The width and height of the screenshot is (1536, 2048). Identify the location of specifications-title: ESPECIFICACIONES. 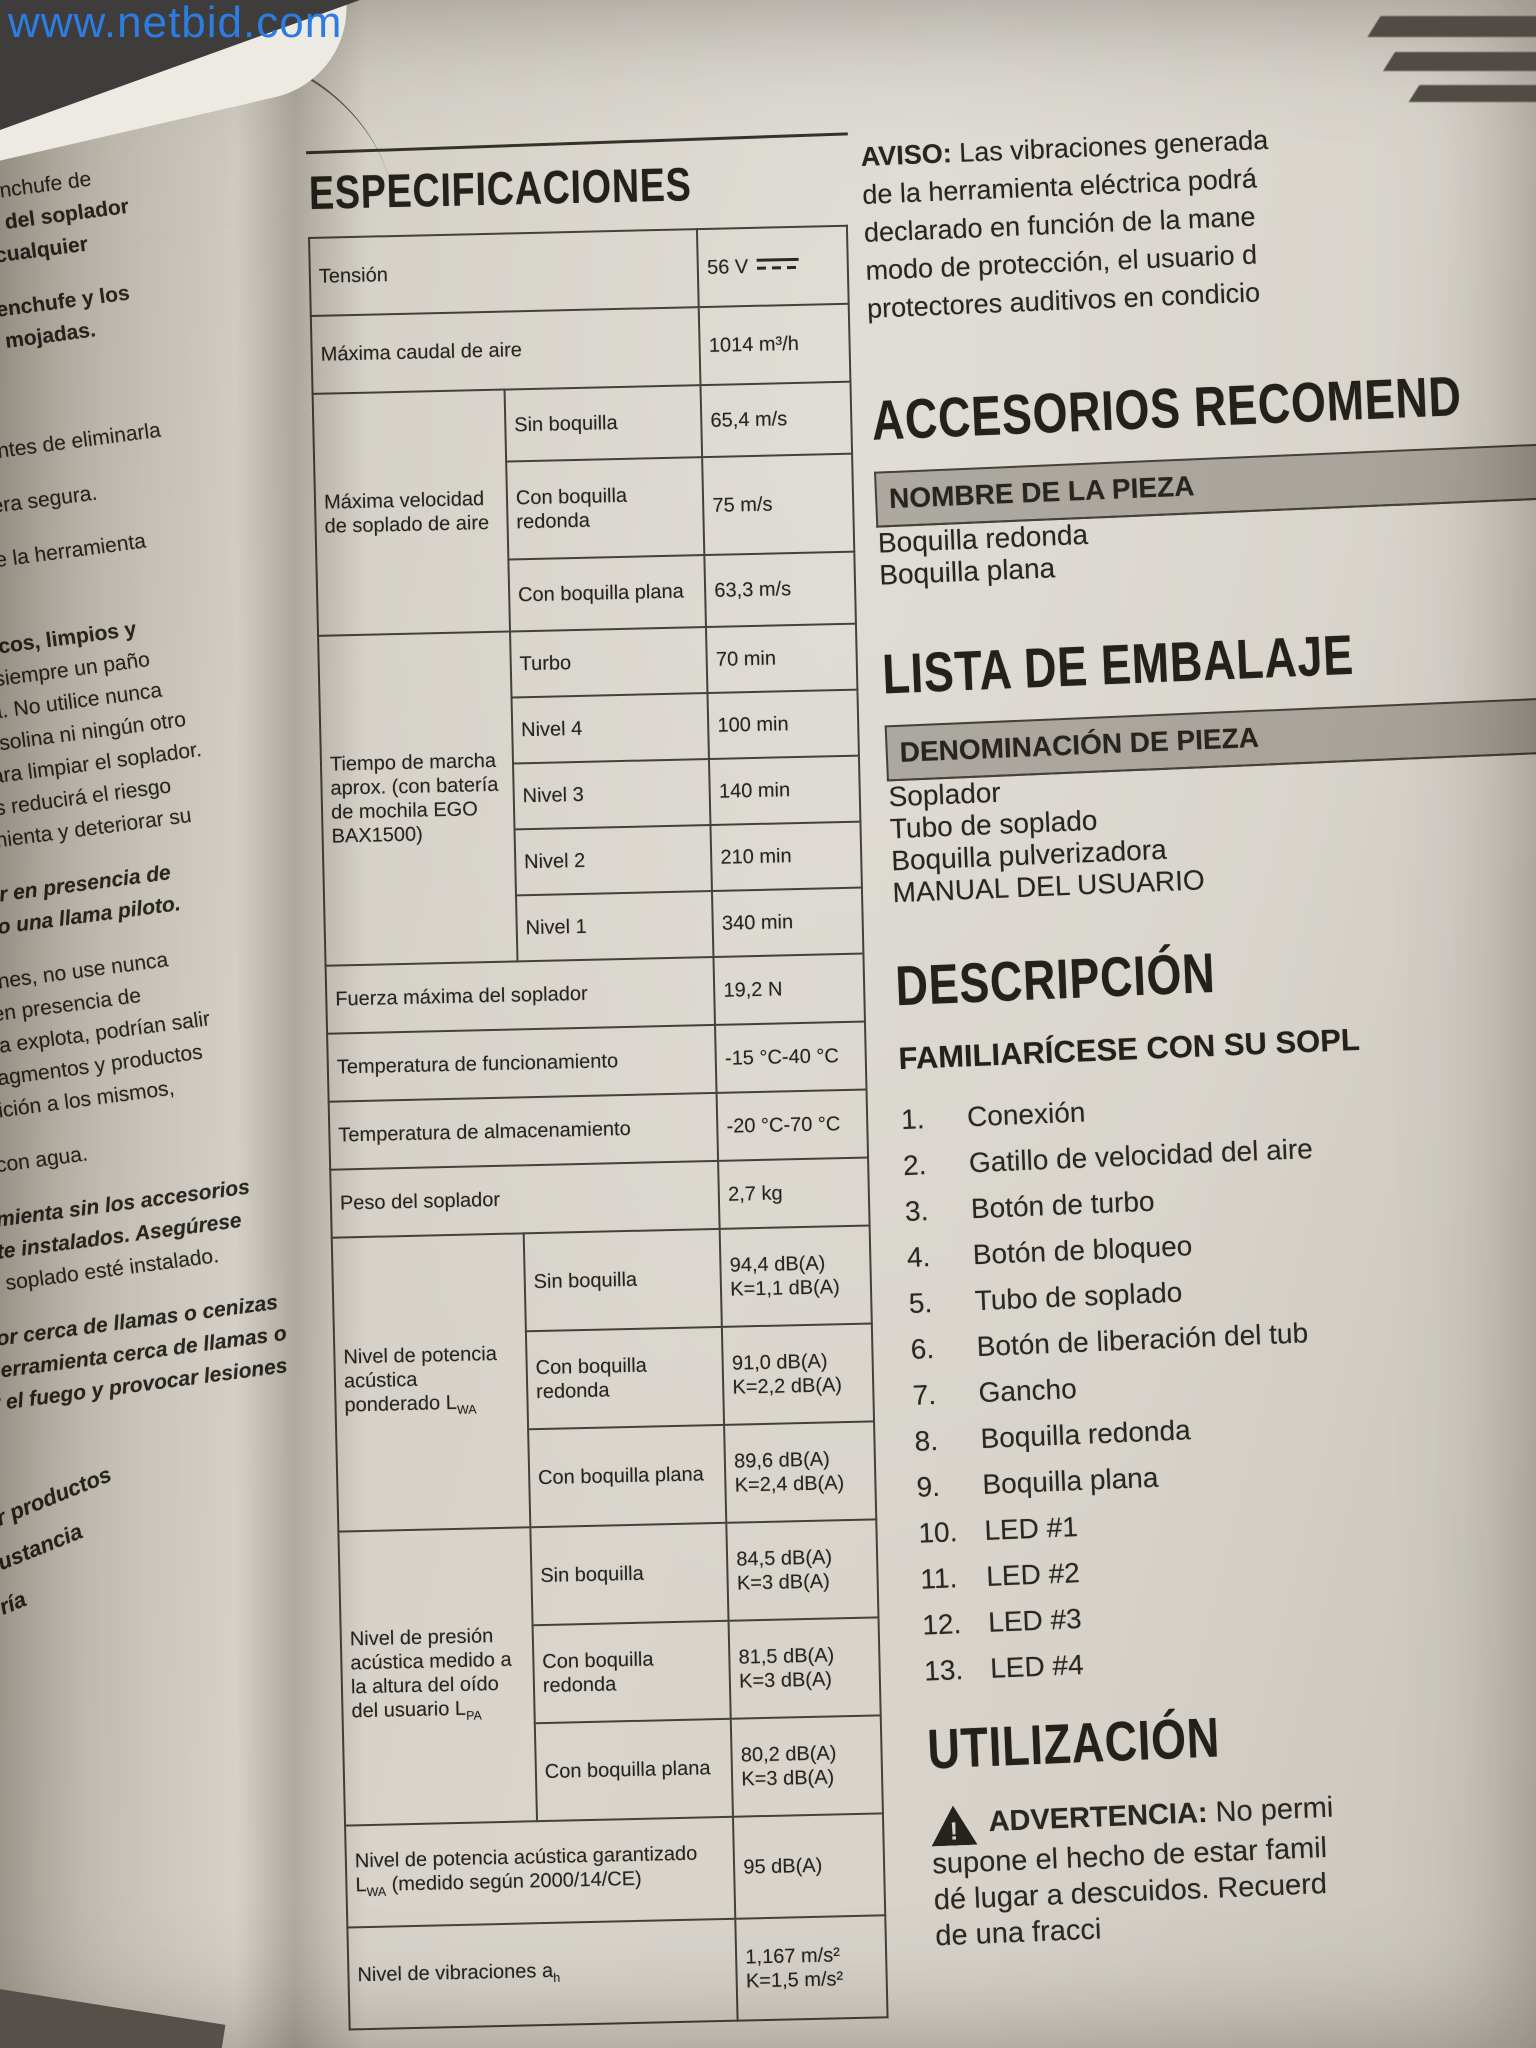
(500, 188).